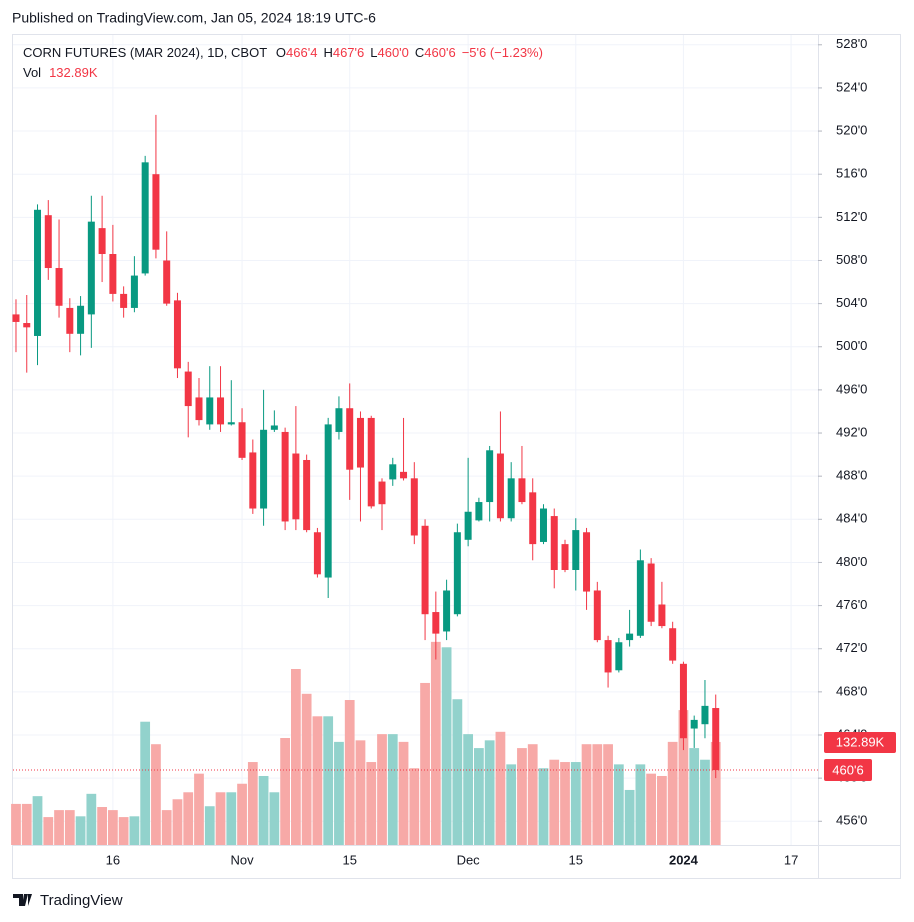 Image resolution: width=914 pixels, height=922 pixels. Describe the element at coordinates (502, 52) in the screenshot. I see `legend-change: −5'6 (−1.23%)` at that location.